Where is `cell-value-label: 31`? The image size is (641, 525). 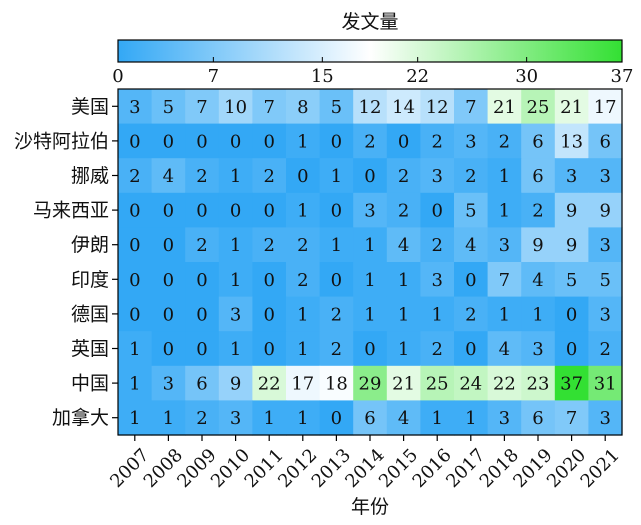 cell-value-label: 31 is located at coordinates (605, 384).